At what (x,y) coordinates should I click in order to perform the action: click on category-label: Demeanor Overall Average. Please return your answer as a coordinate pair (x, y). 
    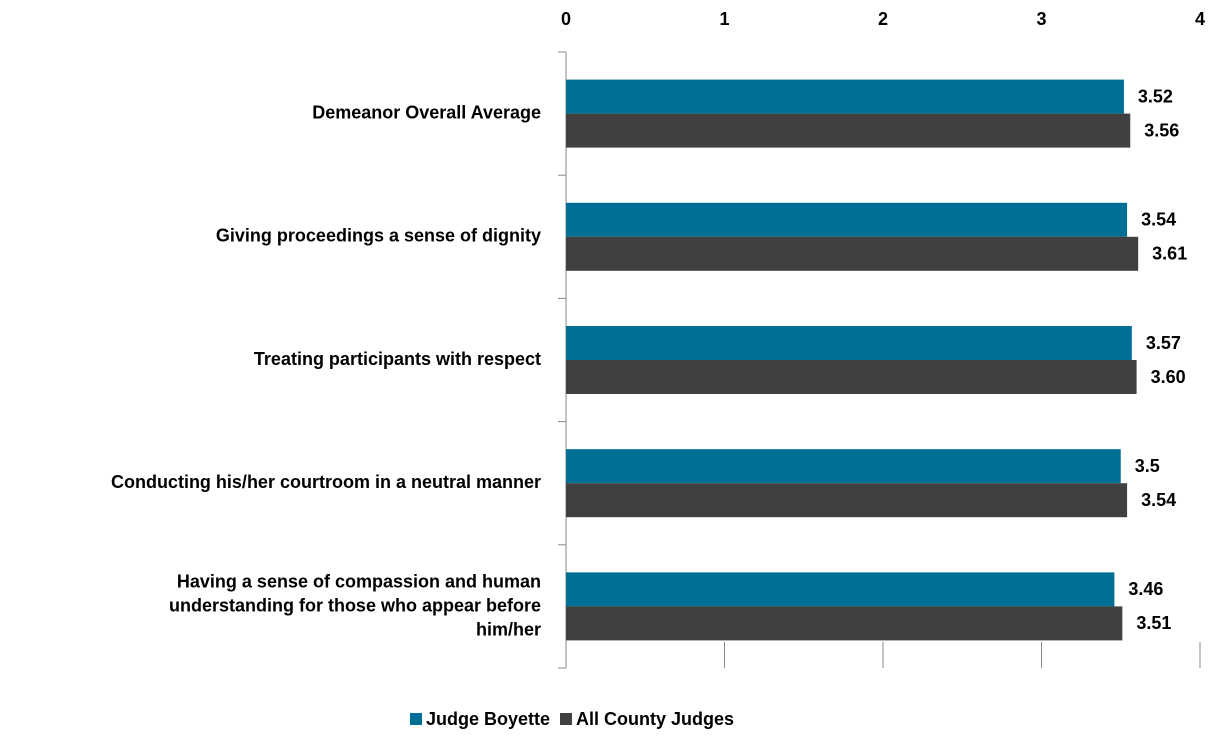
    Looking at the image, I should click on (426, 112).